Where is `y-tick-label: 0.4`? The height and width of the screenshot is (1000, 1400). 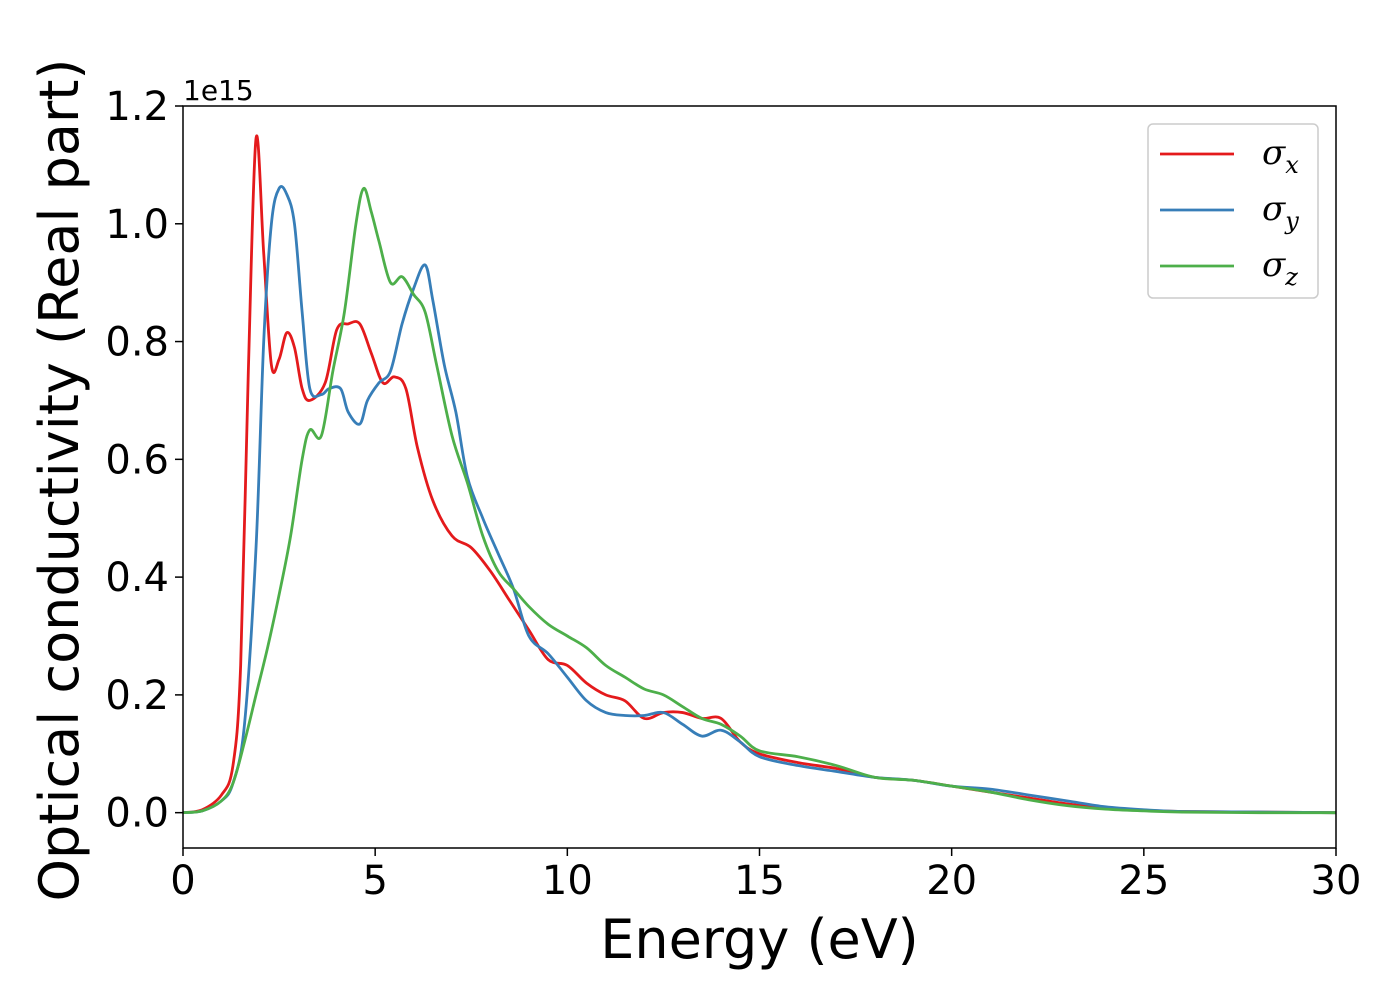
y-tick-label: 0.4 is located at coordinates (137, 578).